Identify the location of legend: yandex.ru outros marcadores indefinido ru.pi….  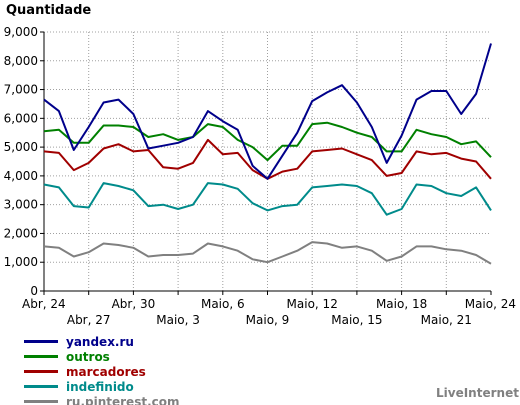
(102, 369).